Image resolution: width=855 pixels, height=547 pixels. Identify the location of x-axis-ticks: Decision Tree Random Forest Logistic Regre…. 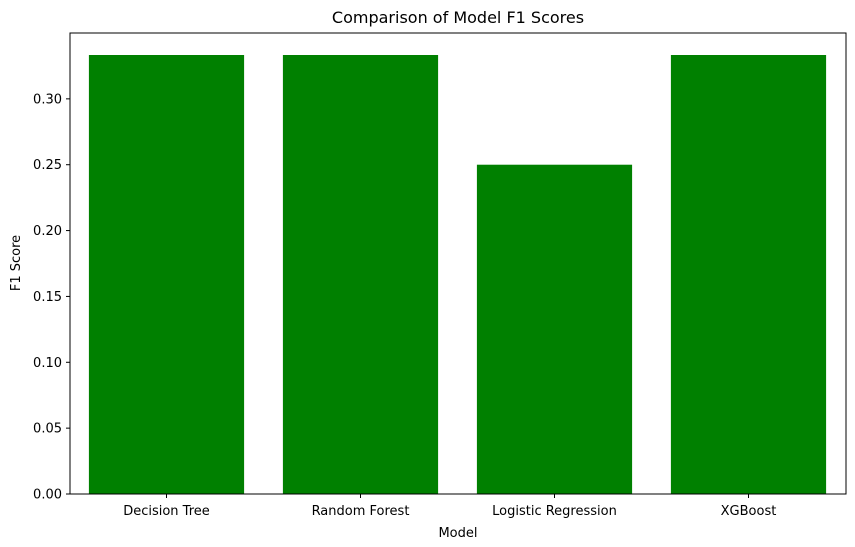
(449, 506).